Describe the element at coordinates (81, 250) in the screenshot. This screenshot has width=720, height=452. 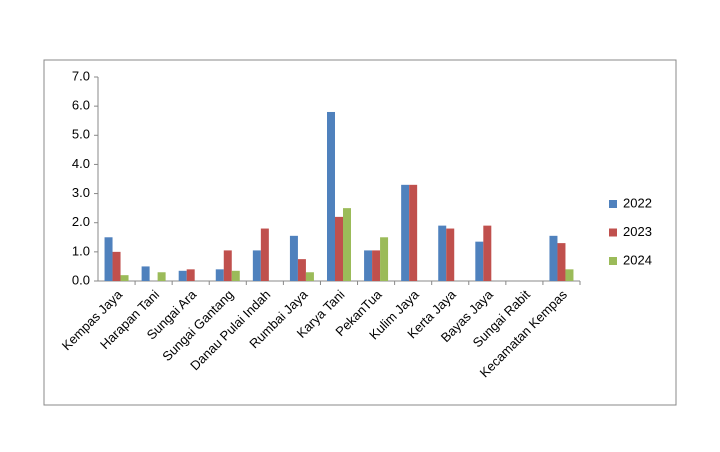
I see `y-tick-label: 1.0` at that location.